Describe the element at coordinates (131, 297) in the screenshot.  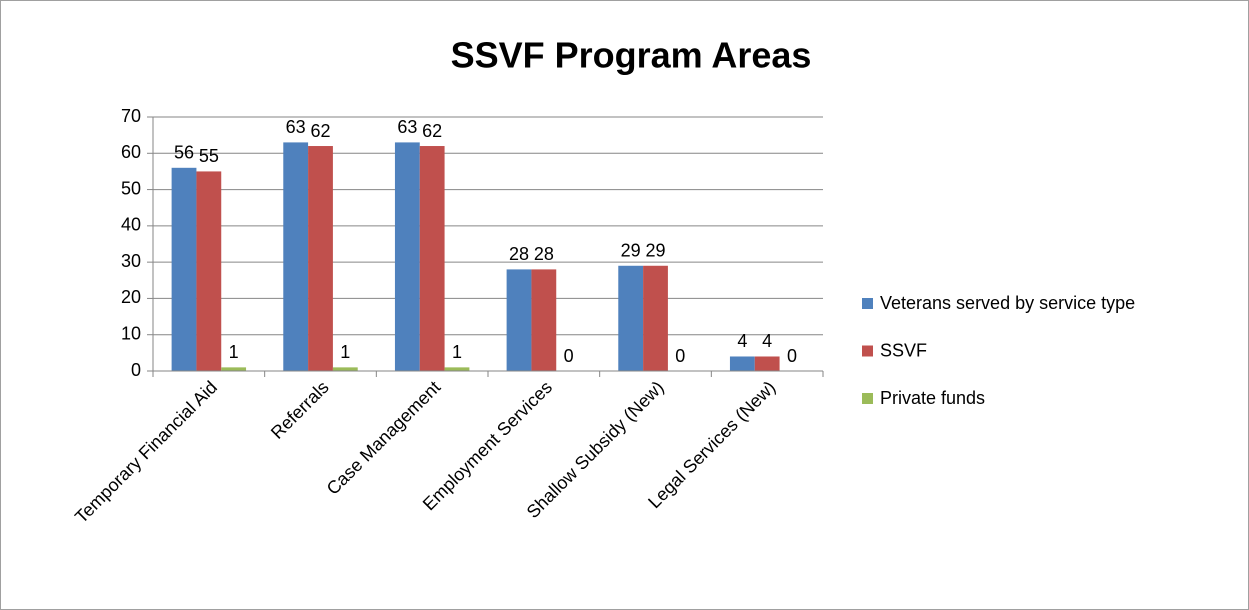
I see `y-tick-label: 20` at that location.